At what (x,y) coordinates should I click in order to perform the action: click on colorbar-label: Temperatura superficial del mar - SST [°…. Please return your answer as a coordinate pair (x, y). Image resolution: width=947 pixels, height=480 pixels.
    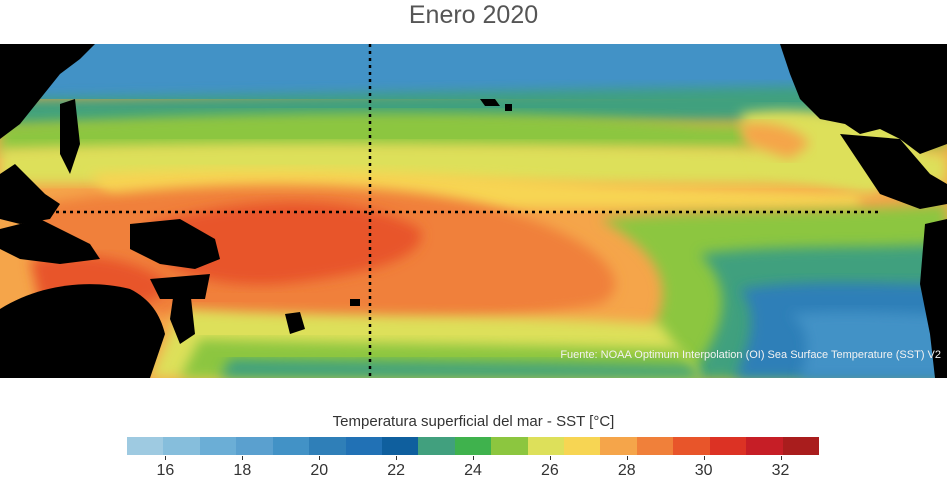
    Looking at the image, I should click on (473, 421).